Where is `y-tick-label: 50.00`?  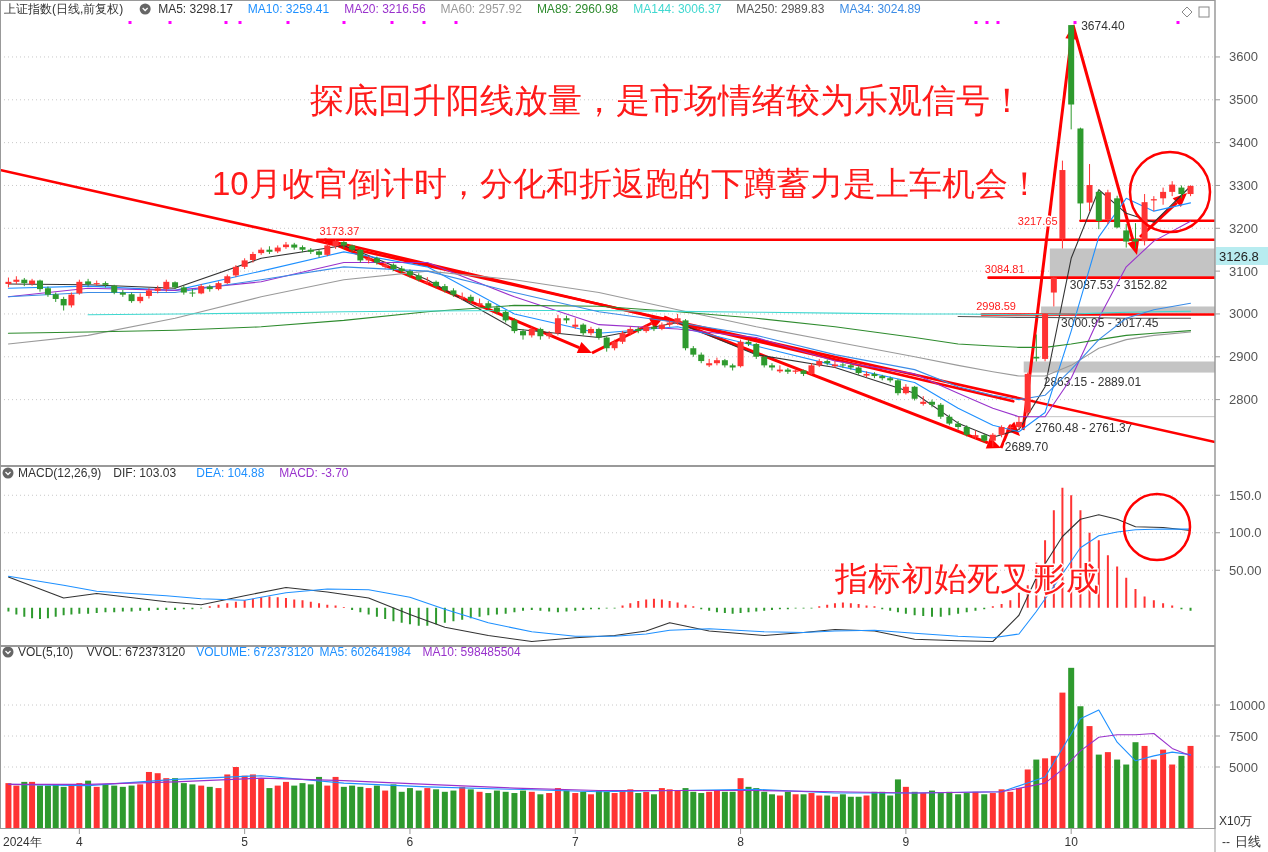
y-tick-label: 50.00 is located at coordinates (1245, 570).